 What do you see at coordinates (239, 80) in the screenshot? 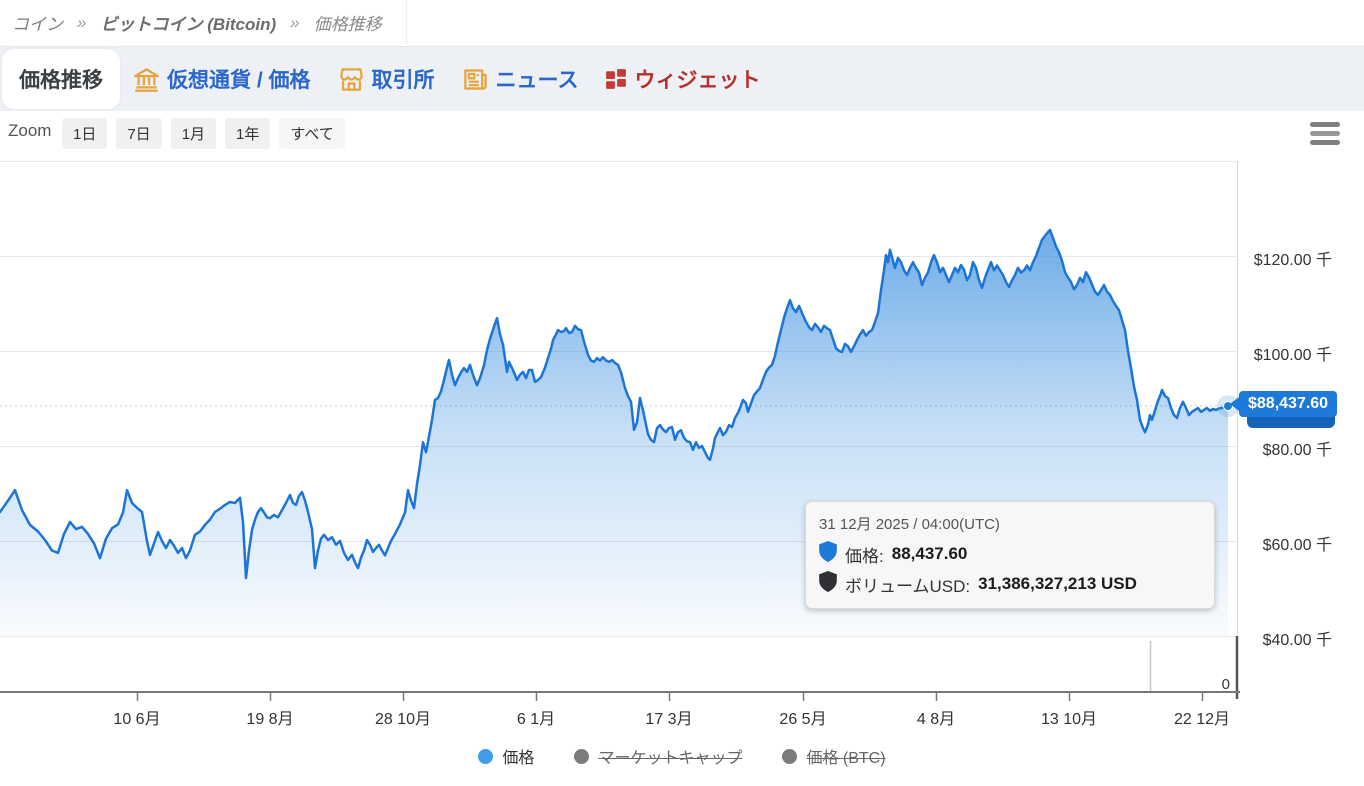
I see `tab-crypto-prices-label: 仮想通貨 / 価格` at bounding box center [239, 80].